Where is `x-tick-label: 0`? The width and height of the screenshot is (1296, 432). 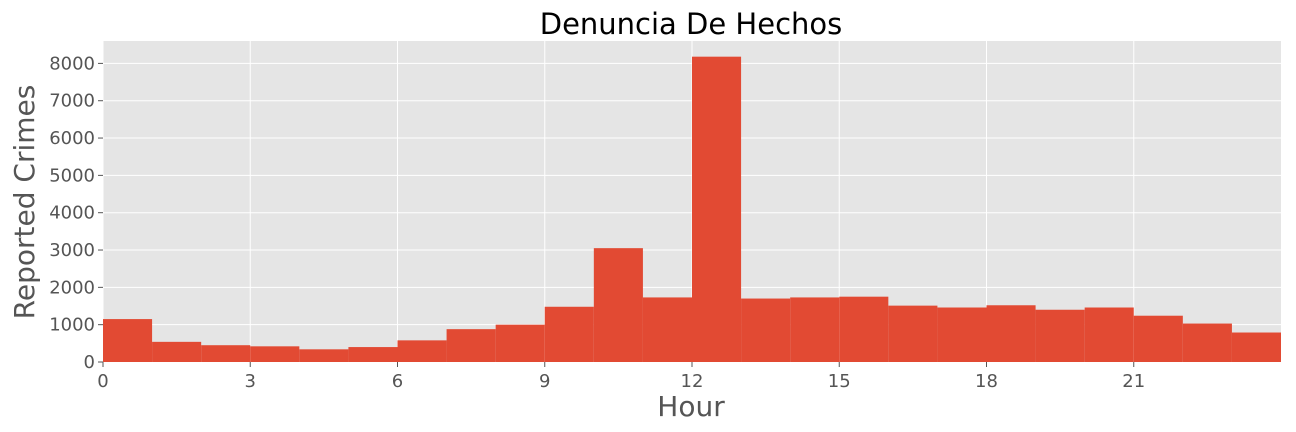
x-tick-label: 0 is located at coordinates (102, 381).